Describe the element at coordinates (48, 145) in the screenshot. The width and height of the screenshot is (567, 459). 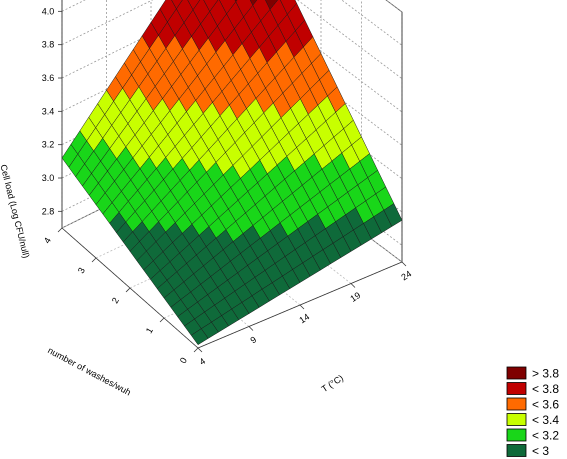
I see `z-tick-label: 3.2` at that location.